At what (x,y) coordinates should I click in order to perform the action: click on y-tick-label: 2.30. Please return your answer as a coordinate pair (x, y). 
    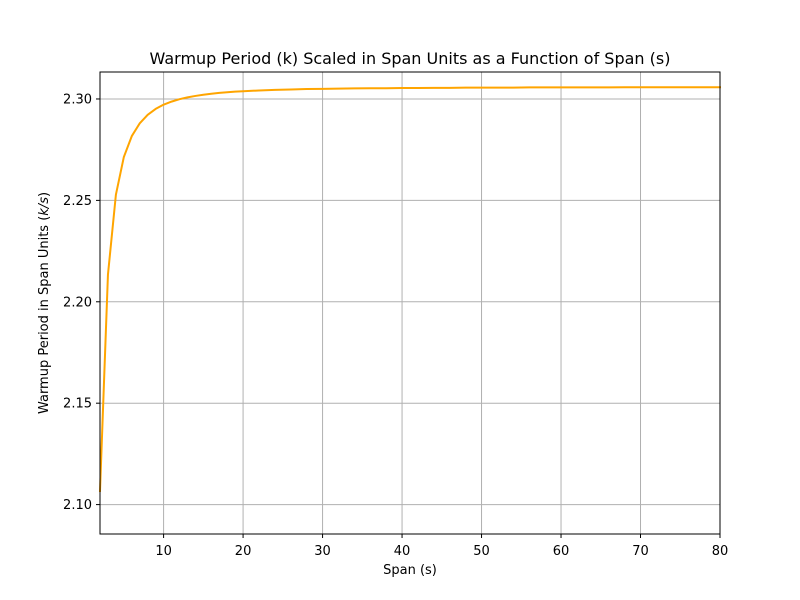
    Looking at the image, I should click on (77, 99).